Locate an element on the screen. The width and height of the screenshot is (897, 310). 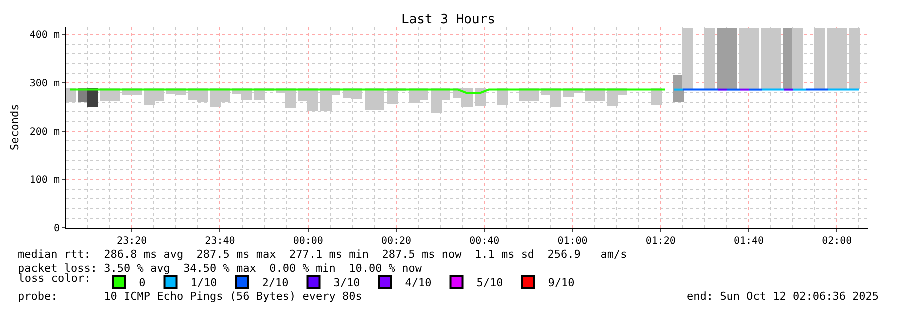
legend-label: 9/10 is located at coordinates (561, 283).